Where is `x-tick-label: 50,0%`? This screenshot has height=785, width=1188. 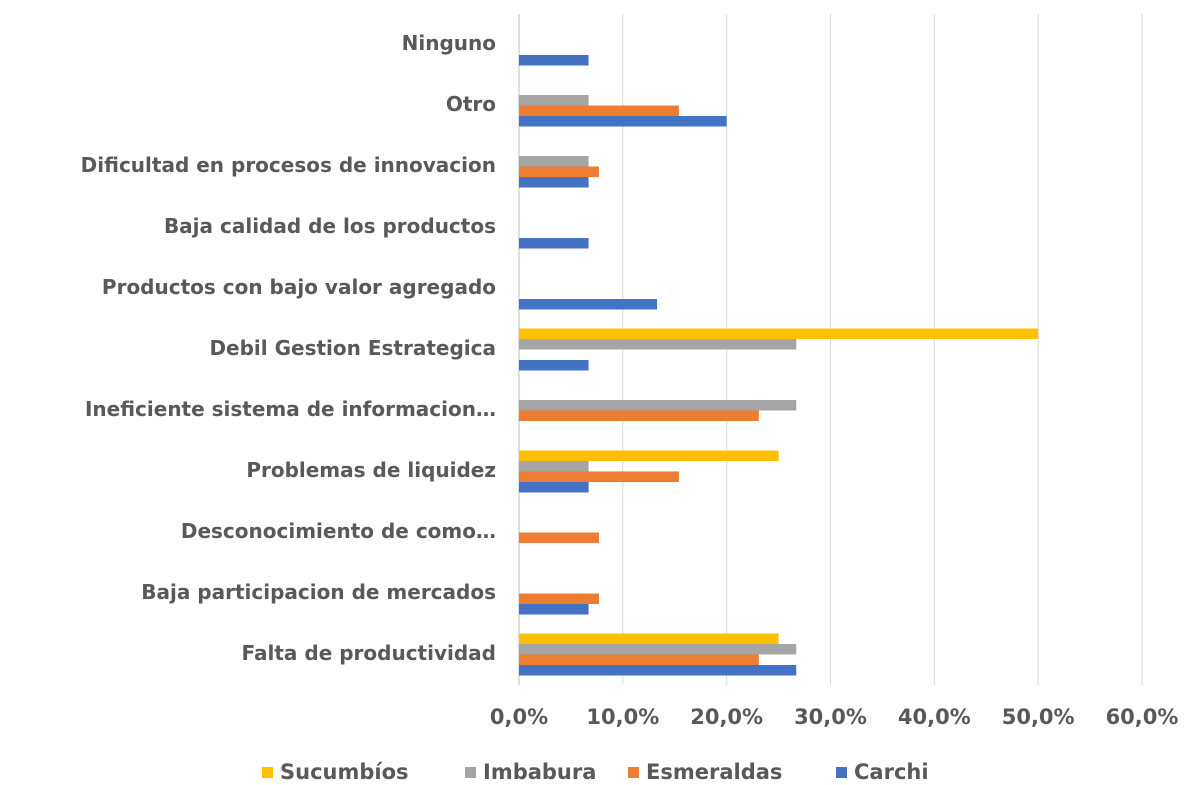
x-tick-label: 50,0% is located at coordinates (1038, 717).